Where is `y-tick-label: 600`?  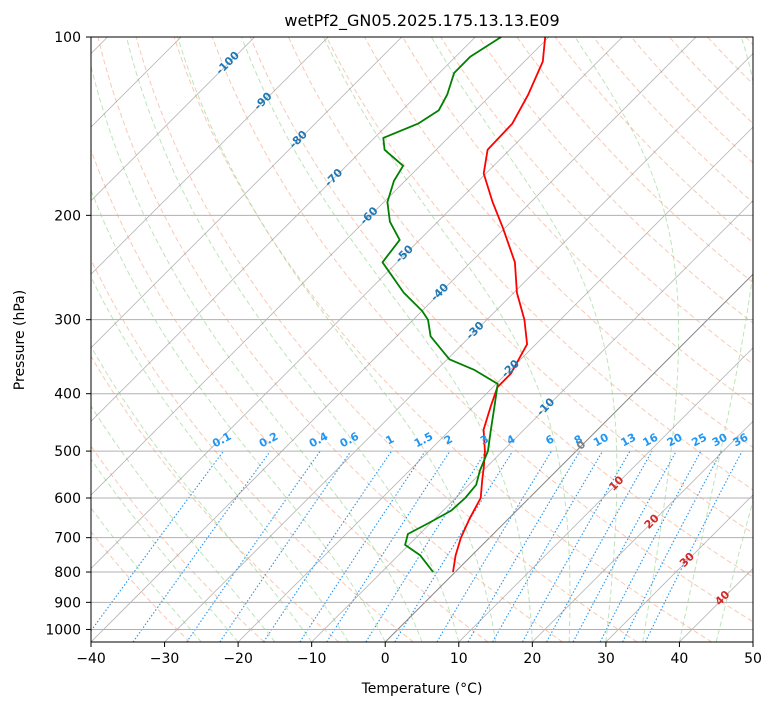
y-tick-label: 600 is located at coordinates (67, 499).